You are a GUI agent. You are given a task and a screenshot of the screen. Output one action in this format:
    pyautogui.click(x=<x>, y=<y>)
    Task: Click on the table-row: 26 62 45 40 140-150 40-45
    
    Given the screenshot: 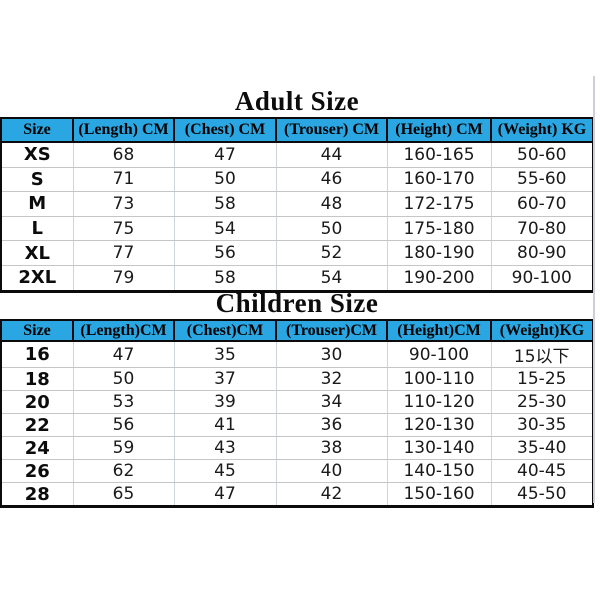 What is the action you would take?
    pyautogui.click(x=297, y=471)
    